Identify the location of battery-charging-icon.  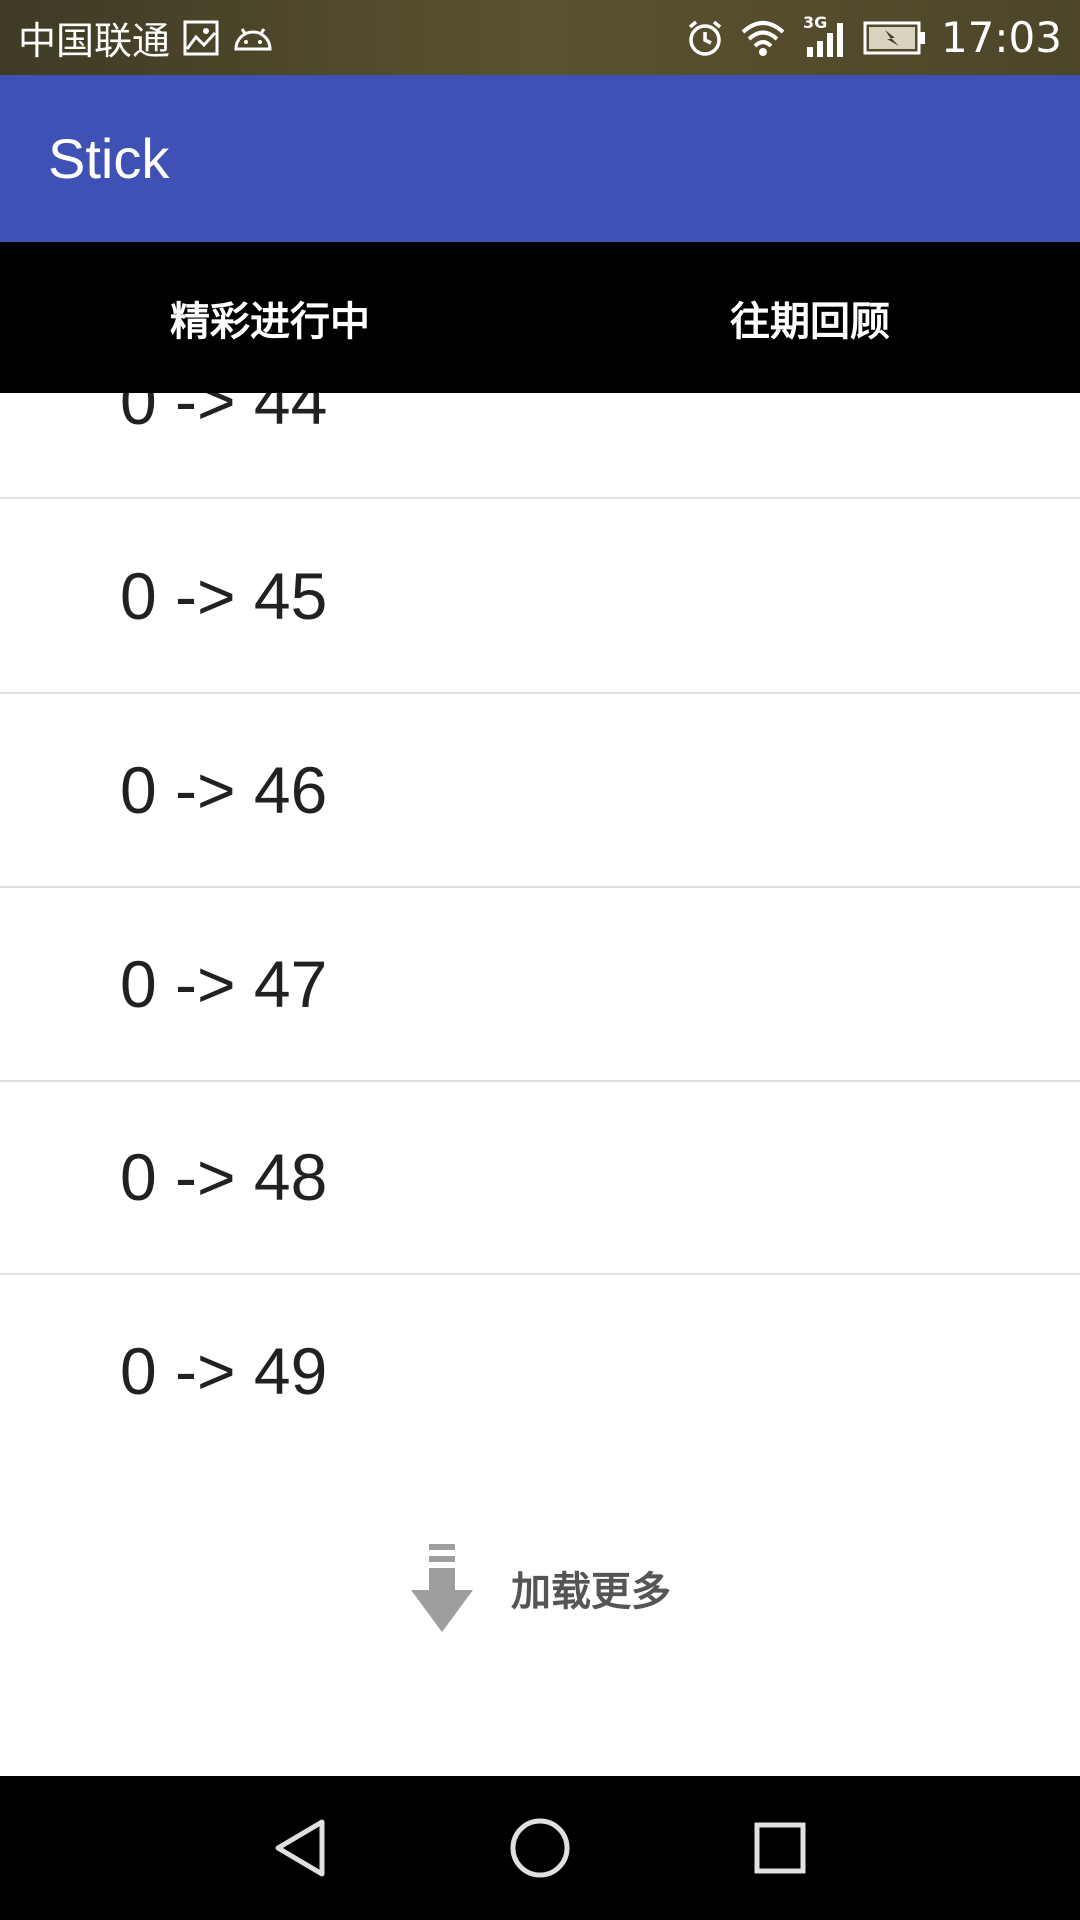
(895, 38).